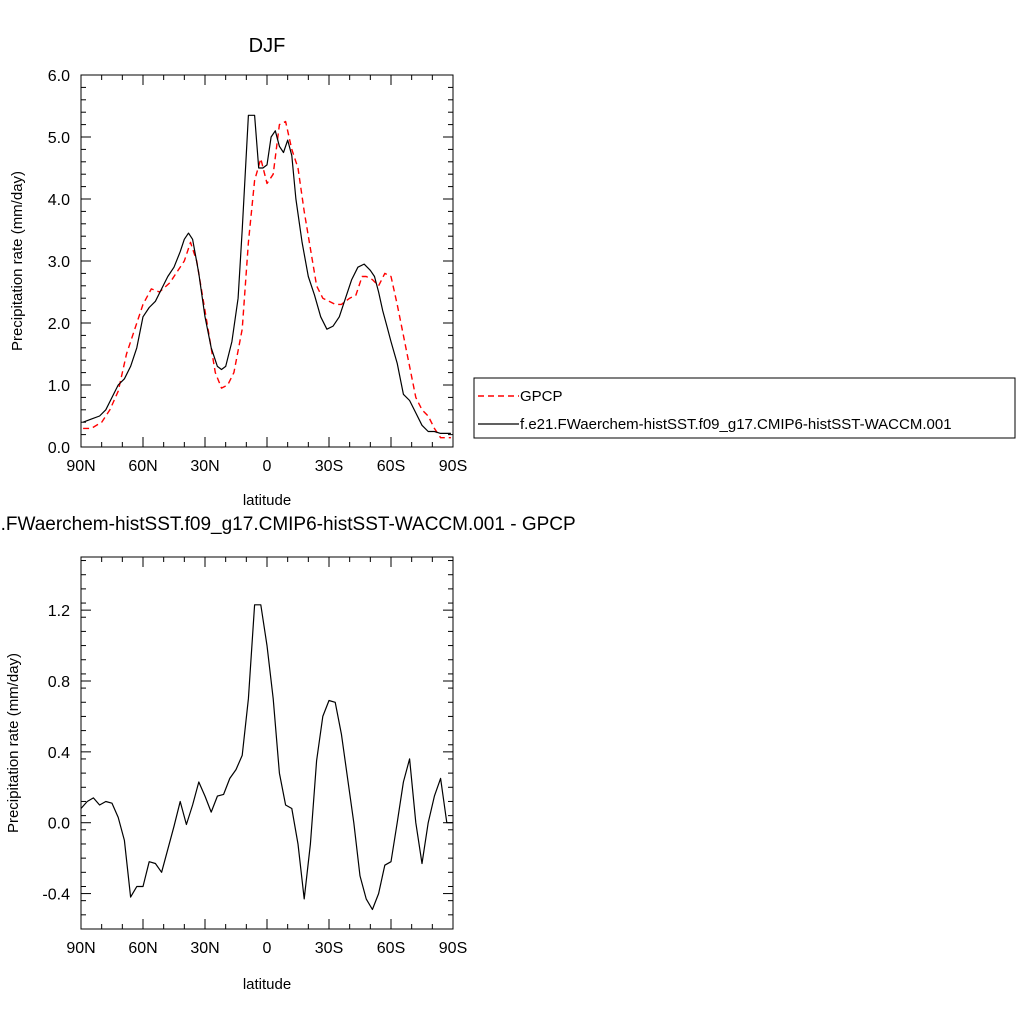 This screenshot has height=1024, width=1024. I want to click on top-x-tick-label: 60S, so click(391, 466).